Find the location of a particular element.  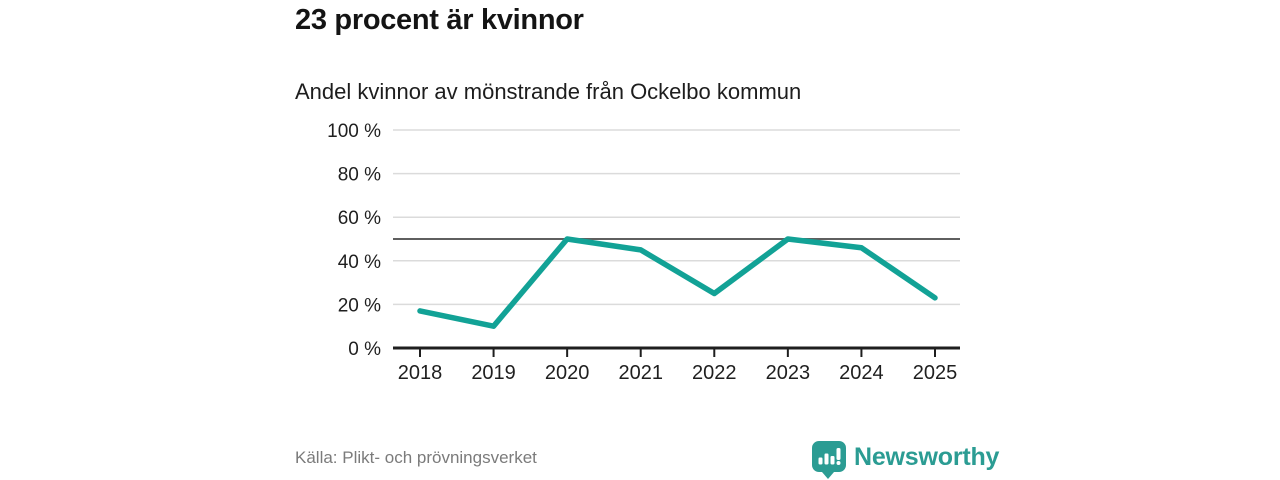

newsworthy-logo: Newsworthy is located at coordinates (905, 460).